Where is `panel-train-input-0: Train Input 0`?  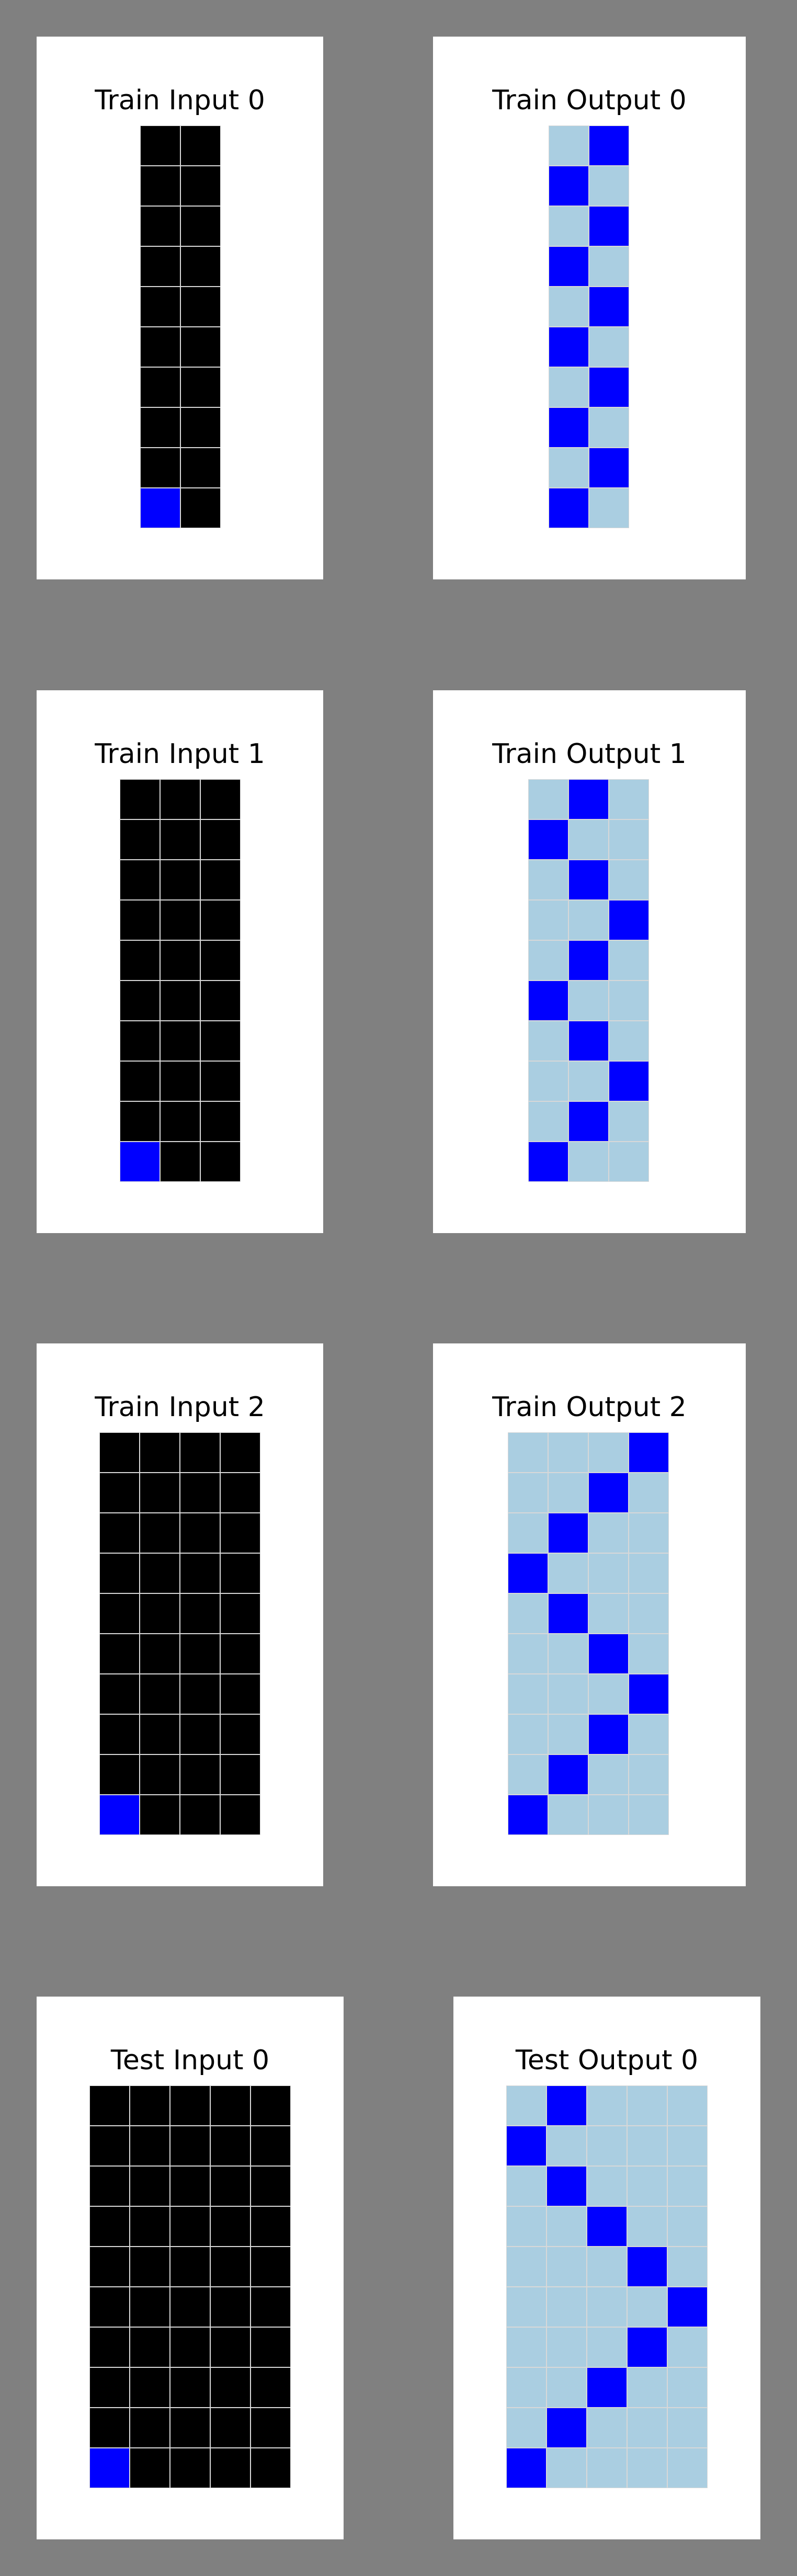 panel-train-input-0: Train Input 0 is located at coordinates (180, 308).